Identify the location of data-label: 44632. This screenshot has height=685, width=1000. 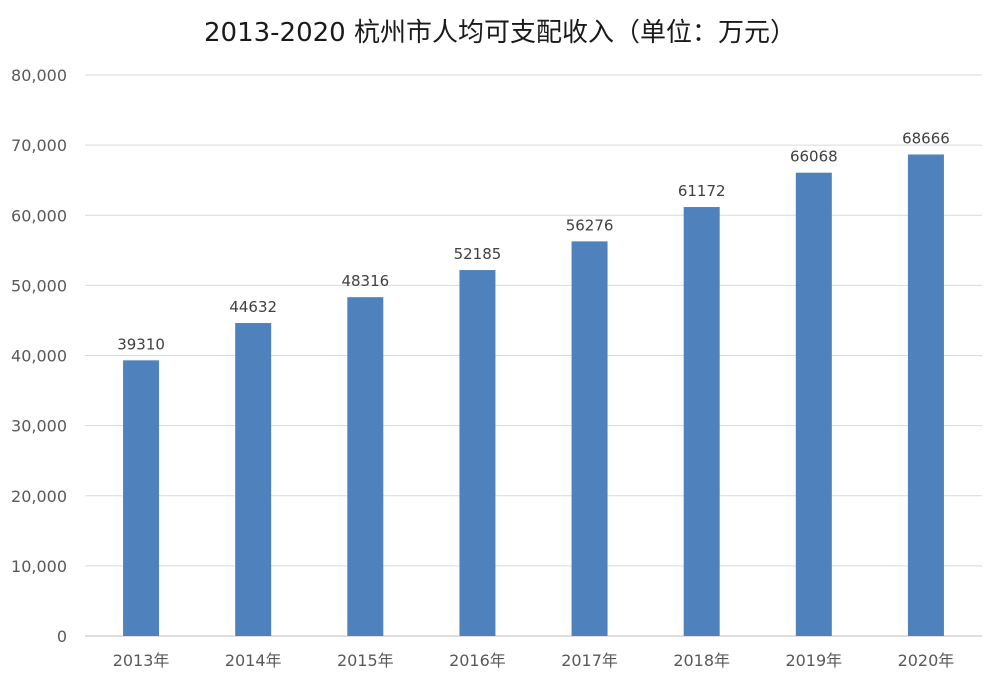
(253, 307).